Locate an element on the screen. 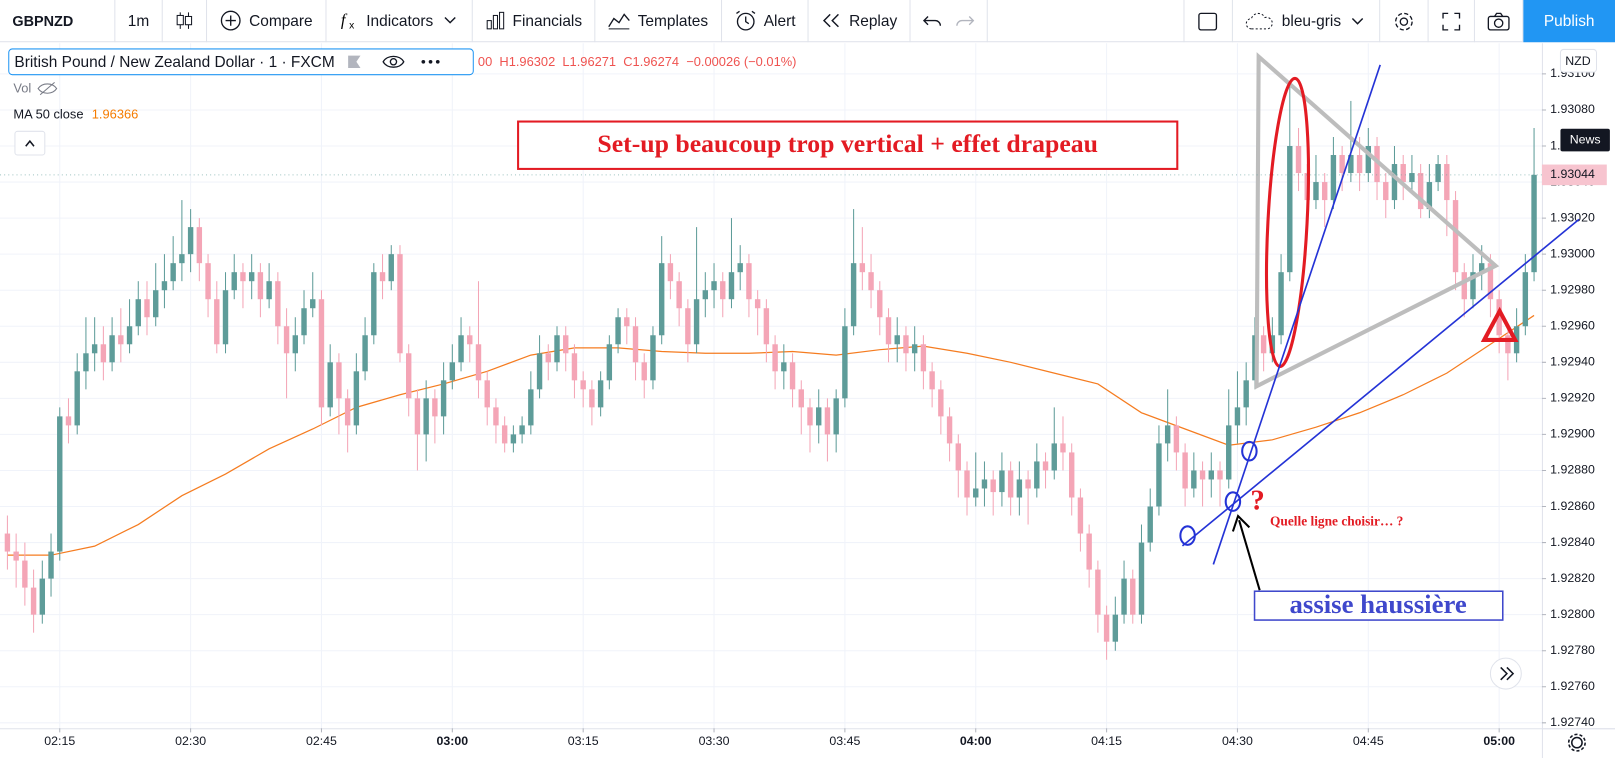  x-tick-label: 04:15 is located at coordinates (1106, 741).